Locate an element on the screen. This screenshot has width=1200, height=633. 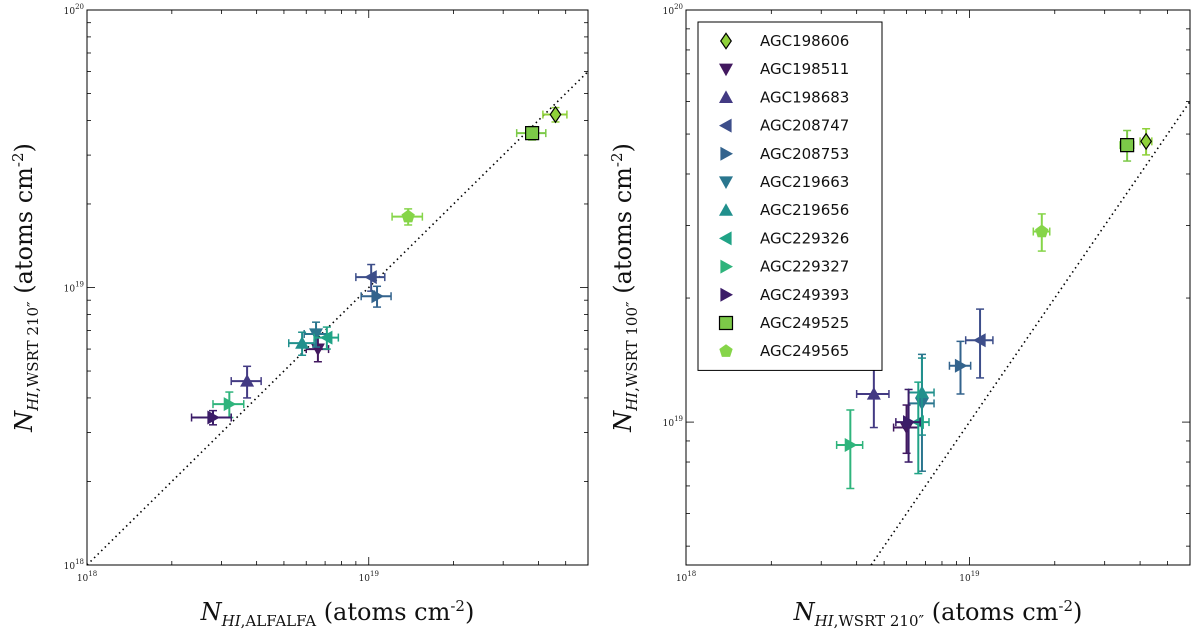
legend-label: AGC208747 is located at coordinates (804, 126).